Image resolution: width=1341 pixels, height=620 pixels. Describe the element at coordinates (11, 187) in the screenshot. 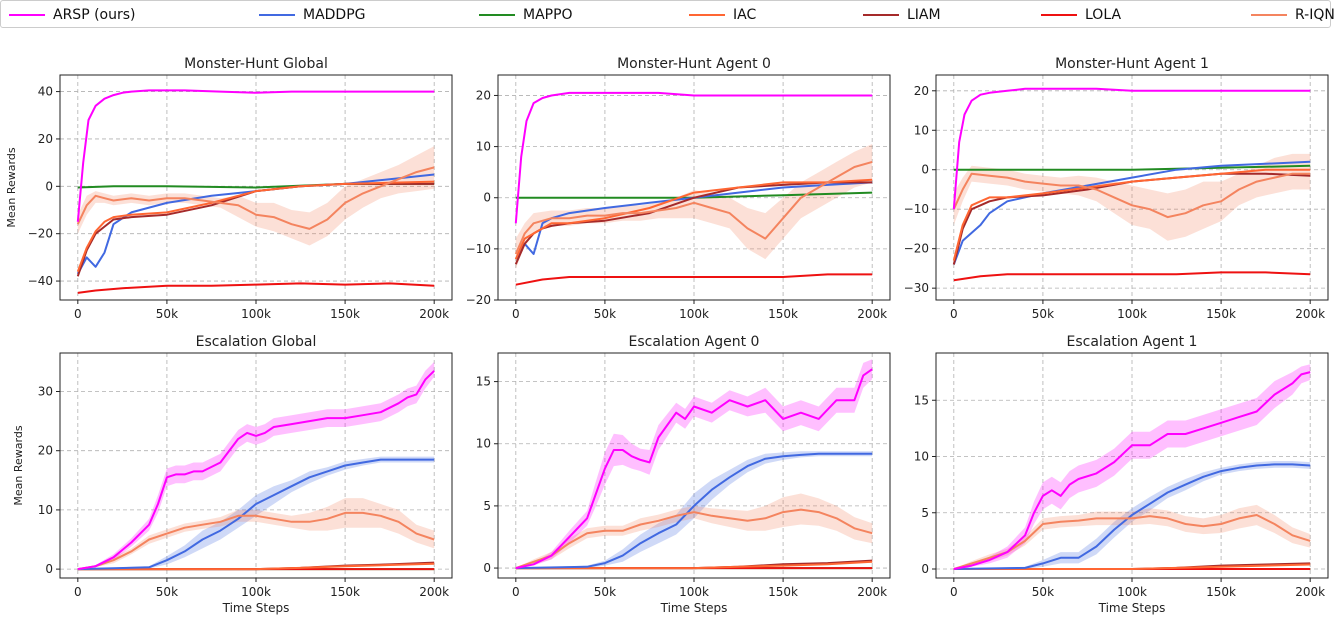

I see `y-axis-label: Mean Rewards` at that location.